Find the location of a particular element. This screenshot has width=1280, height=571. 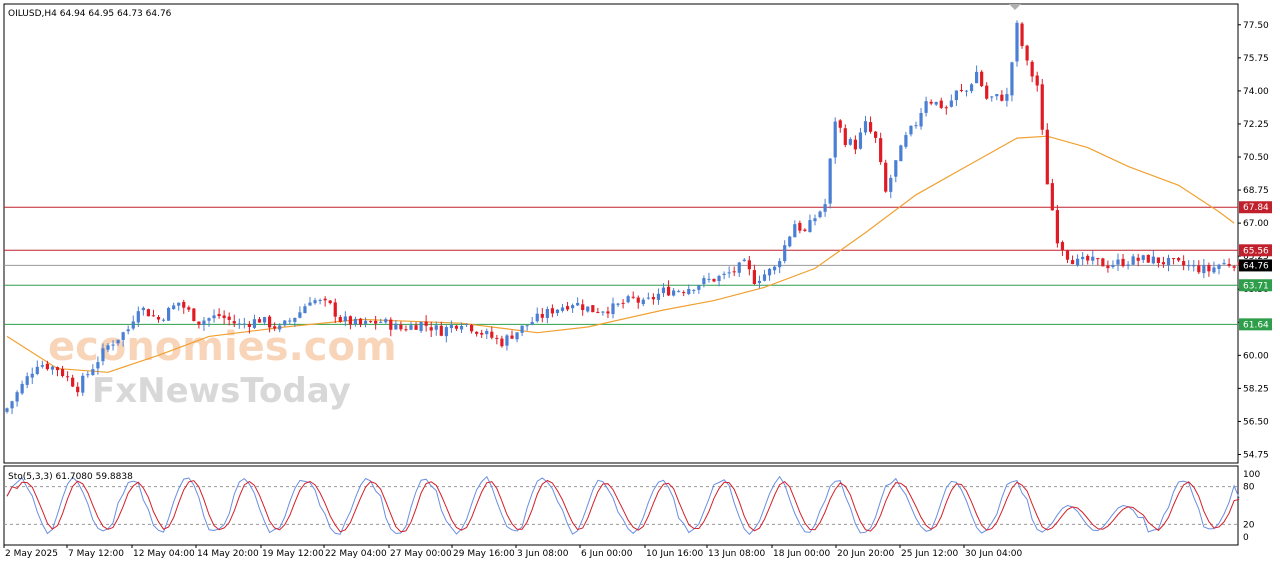

symbol-header: OILUSD,H4 64.94 64.95 64.73 64.76 is located at coordinates (90, 14).